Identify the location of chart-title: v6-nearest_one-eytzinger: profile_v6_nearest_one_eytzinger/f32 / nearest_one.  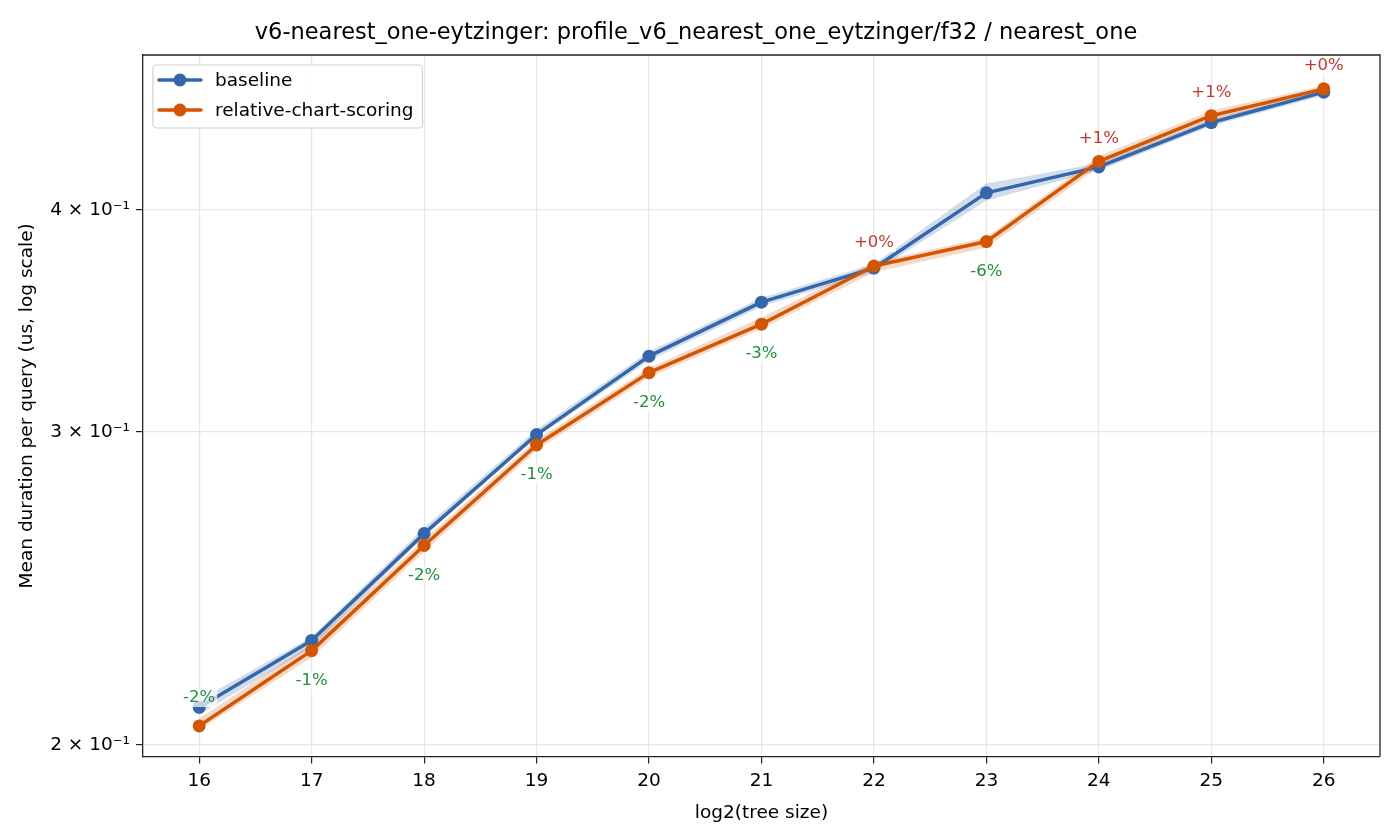
(696, 31).